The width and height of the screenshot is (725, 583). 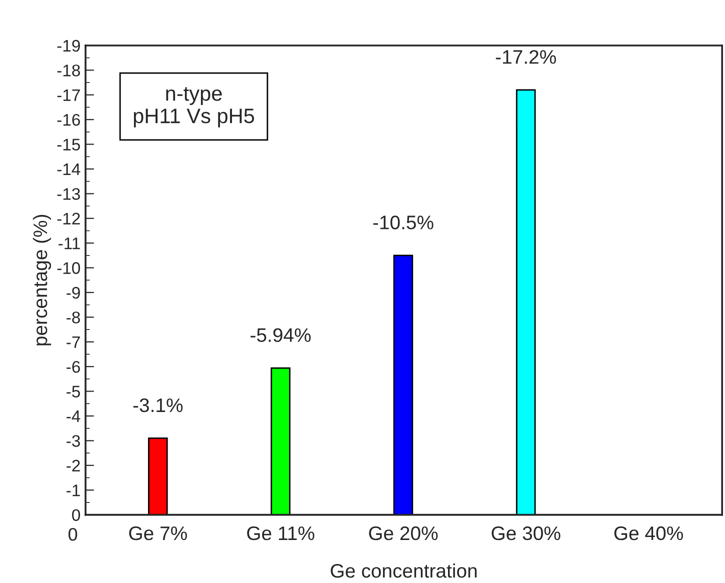 I want to click on y-axis-title: percentage (%), so click(x=42, y=280).